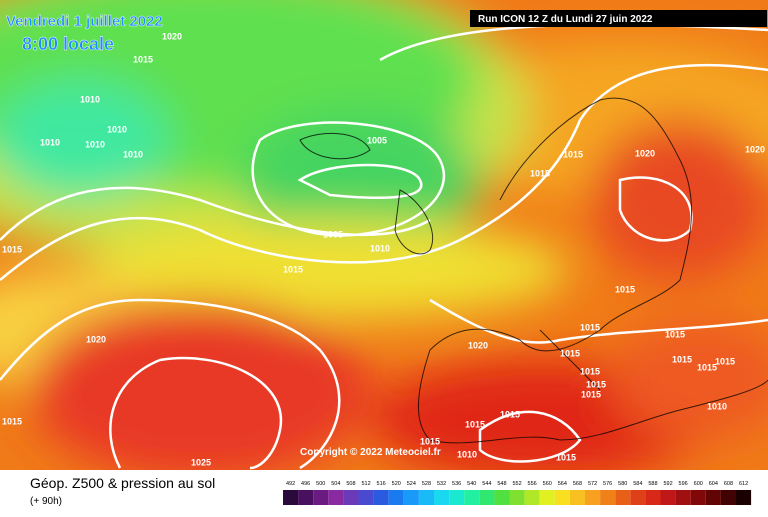 This screenshot has height=517, width=768. I want to click on scale-label: 604, so click(713, 484).